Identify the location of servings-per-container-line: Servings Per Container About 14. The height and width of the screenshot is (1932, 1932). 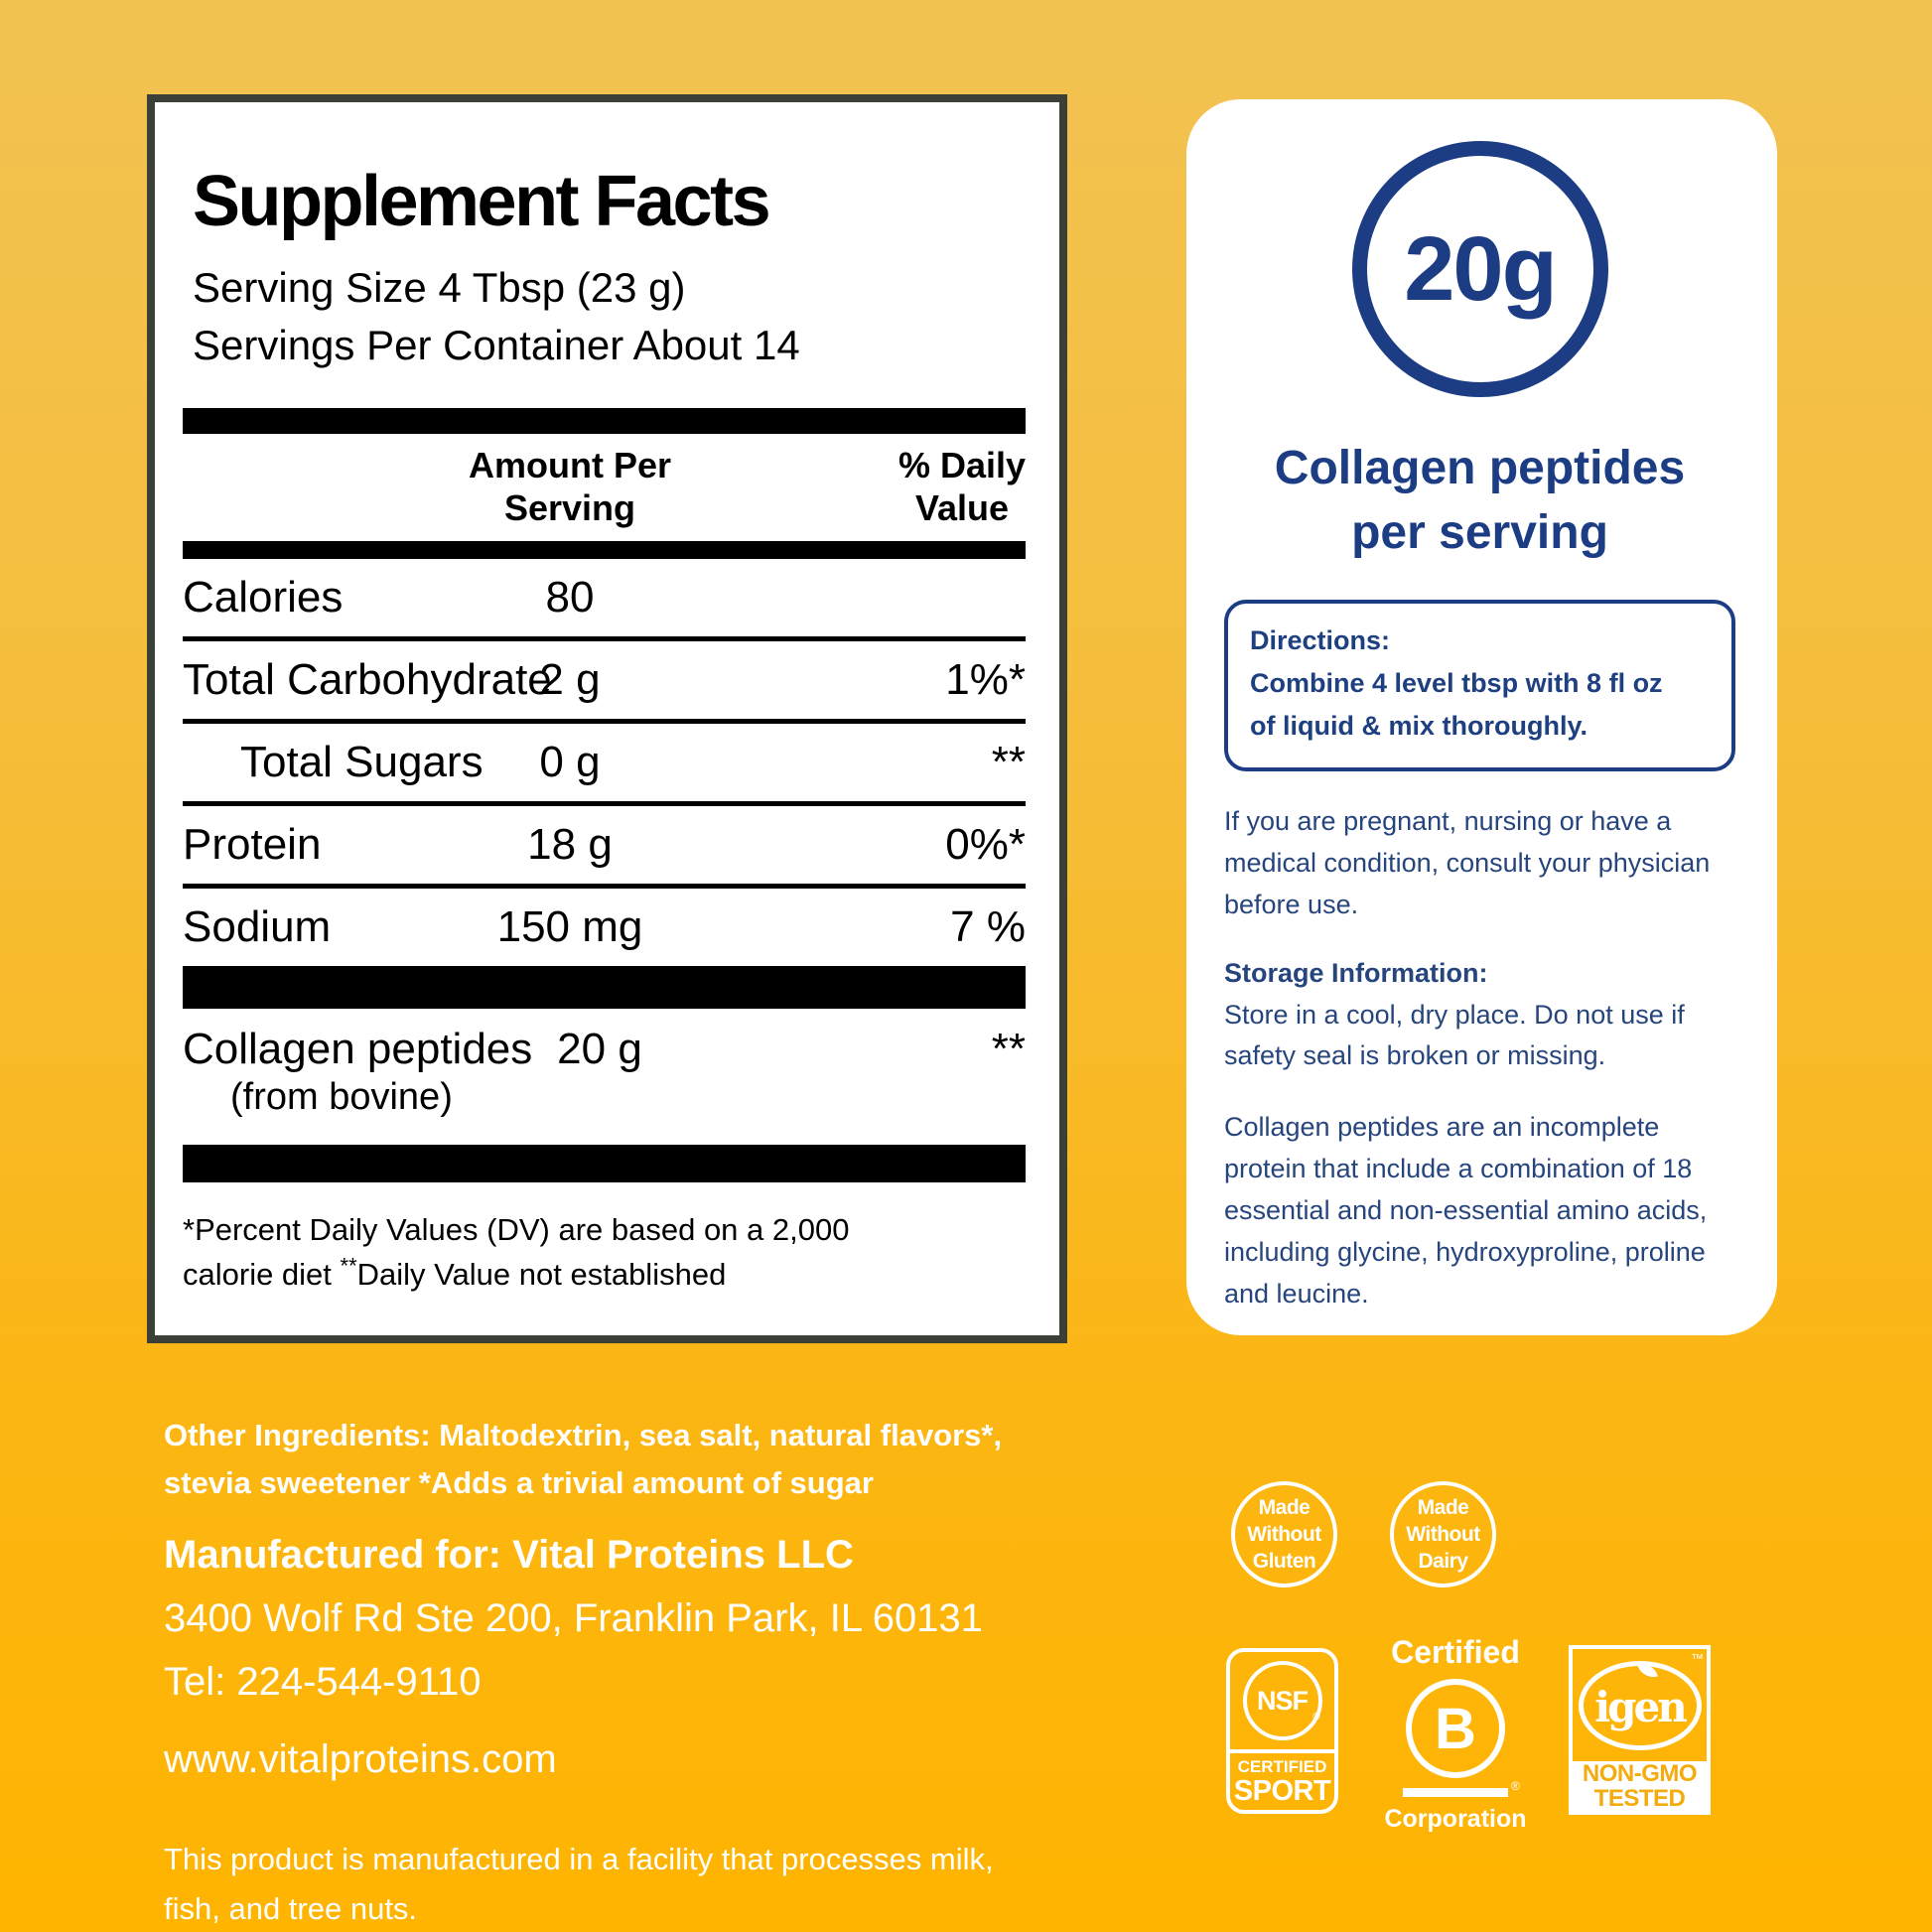
(497, 344).